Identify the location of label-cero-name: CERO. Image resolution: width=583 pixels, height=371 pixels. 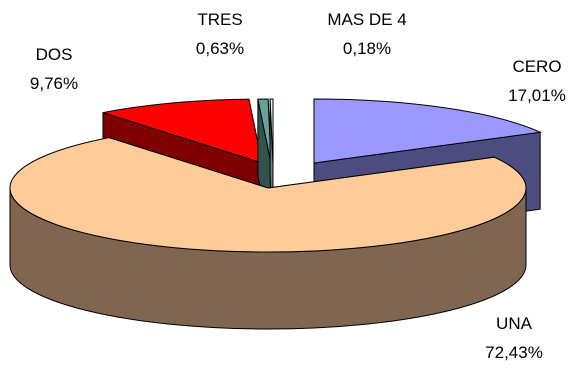
(536, 66).